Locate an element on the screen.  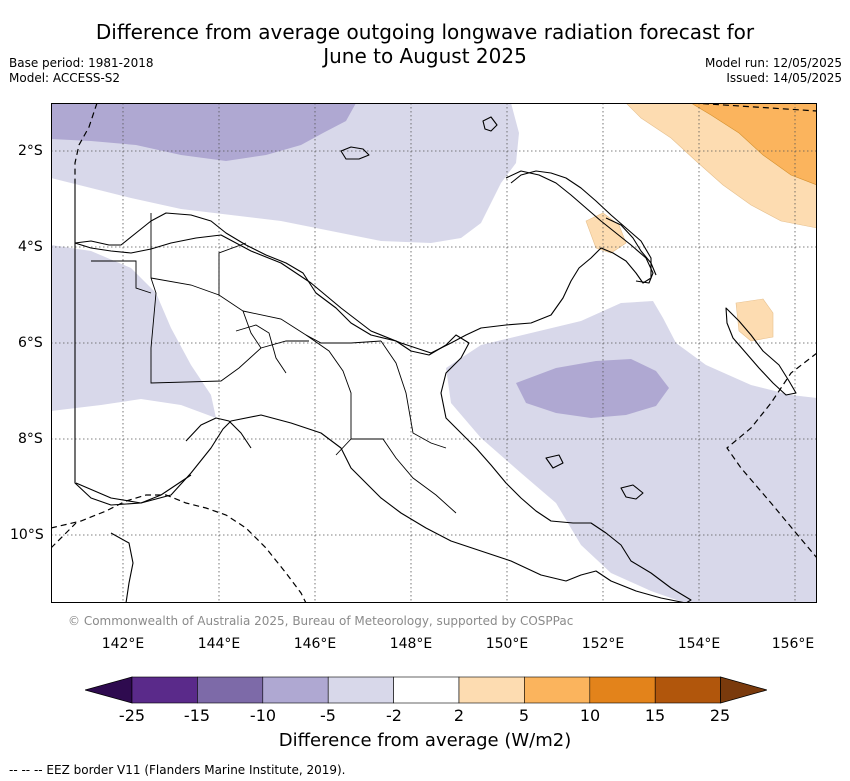
anomaly-region-northeast-positive is located at coordinates (753, 144).